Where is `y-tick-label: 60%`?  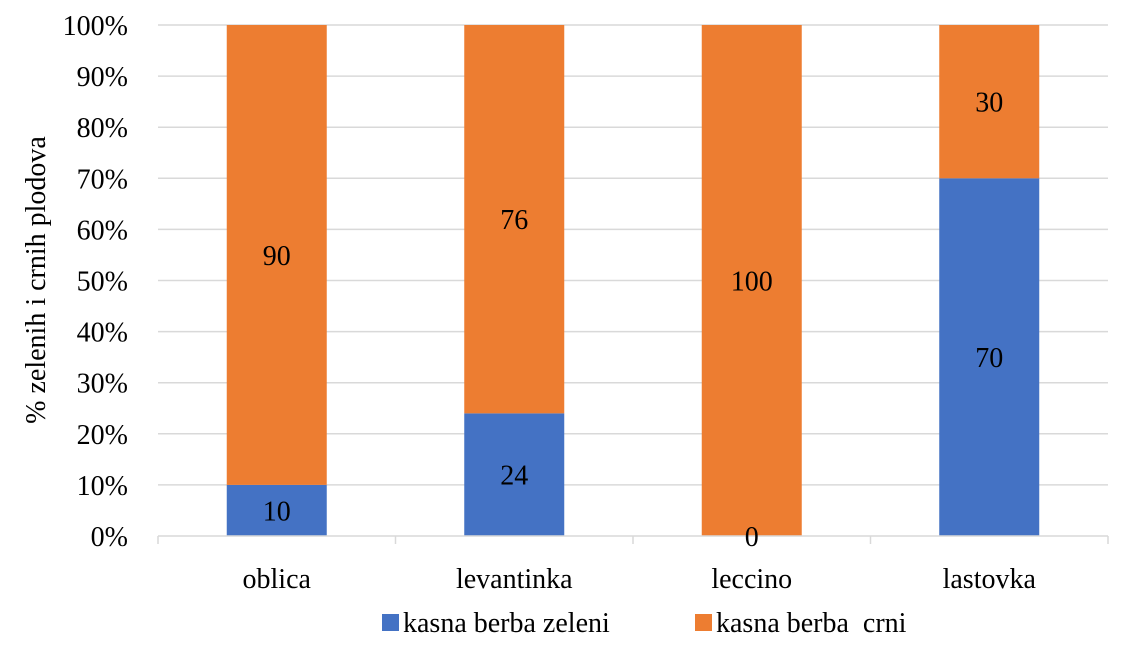 y-tick-label: 60% is located at coordinates (102, 230).